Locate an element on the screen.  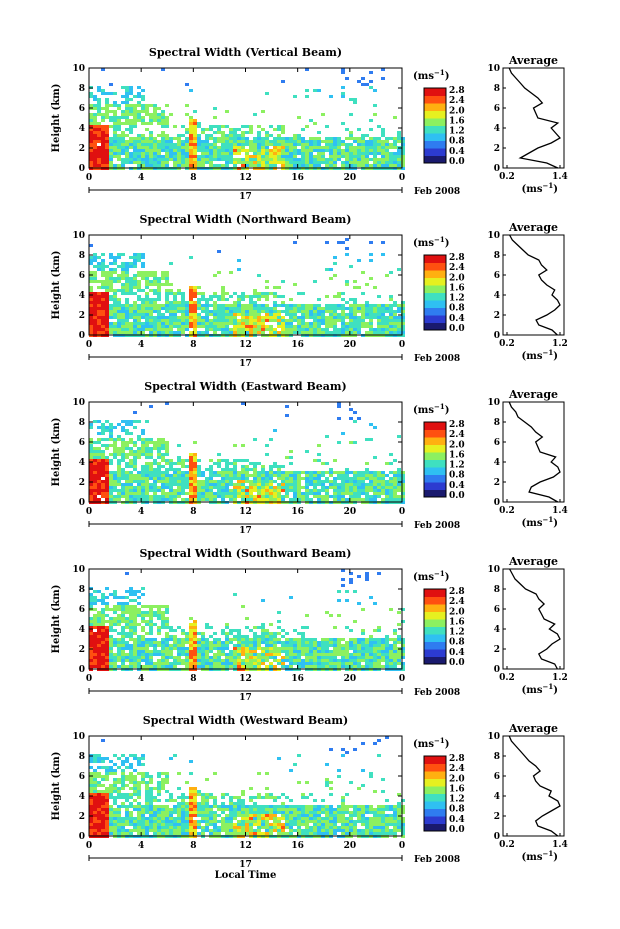
x-tick-label: 20 is located at coordinates (350, 345).